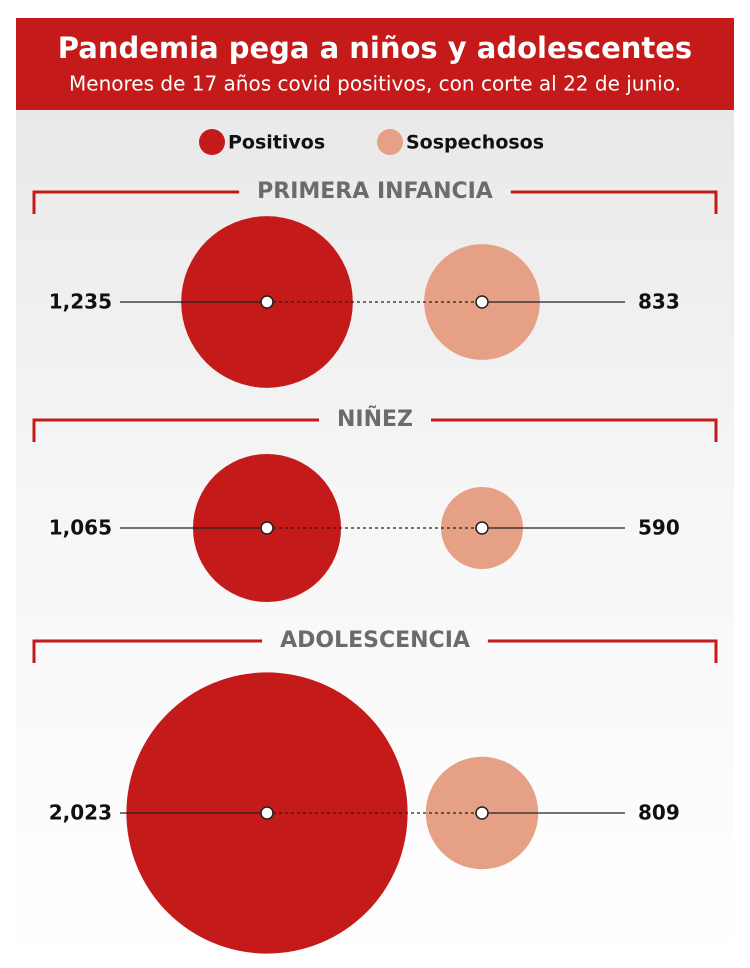 This screenshot has height=968, width=750. Describe the element at coordinates (475, 143) in the screenshot. I see `legend-label: Sospechosos` at that location.